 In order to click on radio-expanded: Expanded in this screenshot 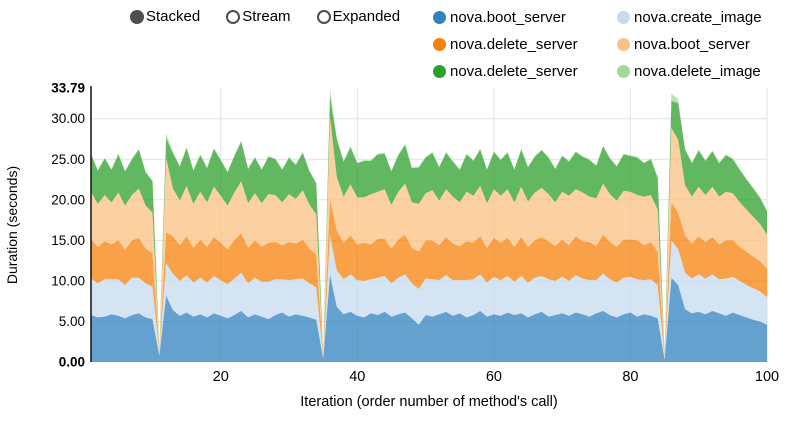, I will do `click(358, 16)`.